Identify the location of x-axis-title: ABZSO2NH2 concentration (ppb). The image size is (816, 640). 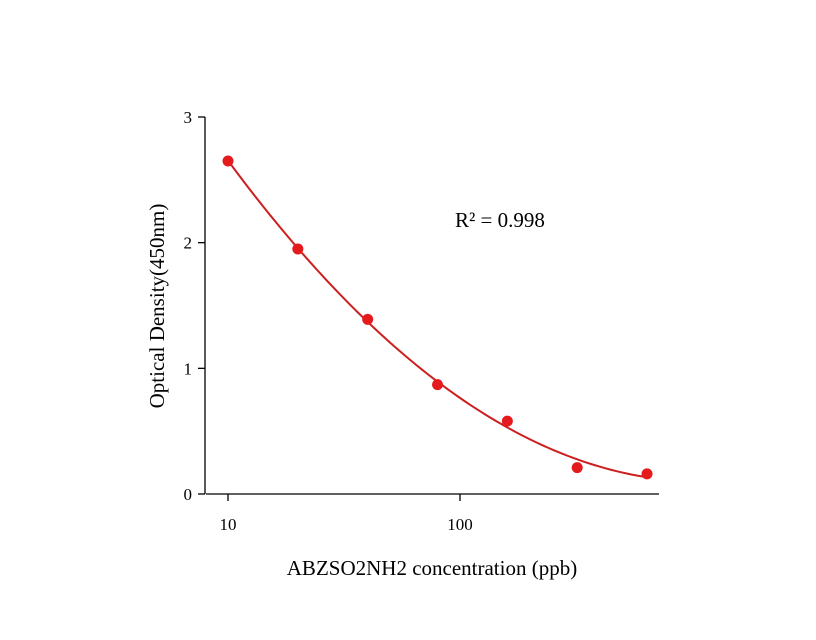
(432, 568).